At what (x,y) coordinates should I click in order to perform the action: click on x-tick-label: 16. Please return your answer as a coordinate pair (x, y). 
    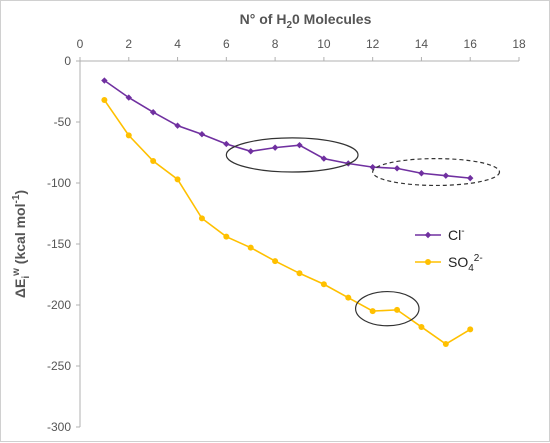
    Looking at the image, I should click on (471, 44).